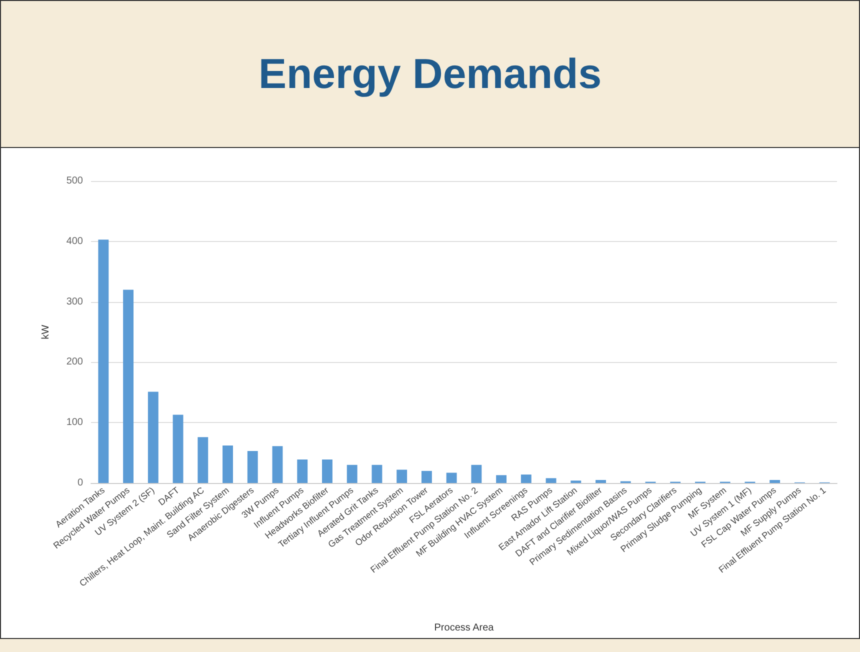 The width and height of the screenshot is (860, 652). What do you see at coordinates (75, 302) in the screenshot?
I see `y-tick-label: 300` at bounding box center [75, 302].